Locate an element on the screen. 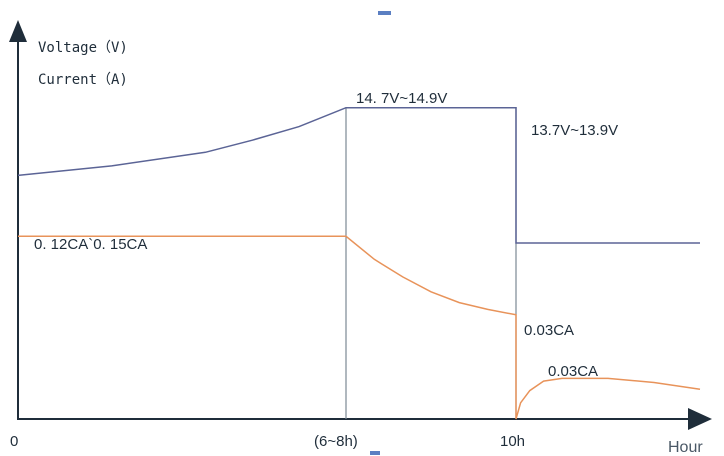  top-marker is located at coordinates (384, 13).